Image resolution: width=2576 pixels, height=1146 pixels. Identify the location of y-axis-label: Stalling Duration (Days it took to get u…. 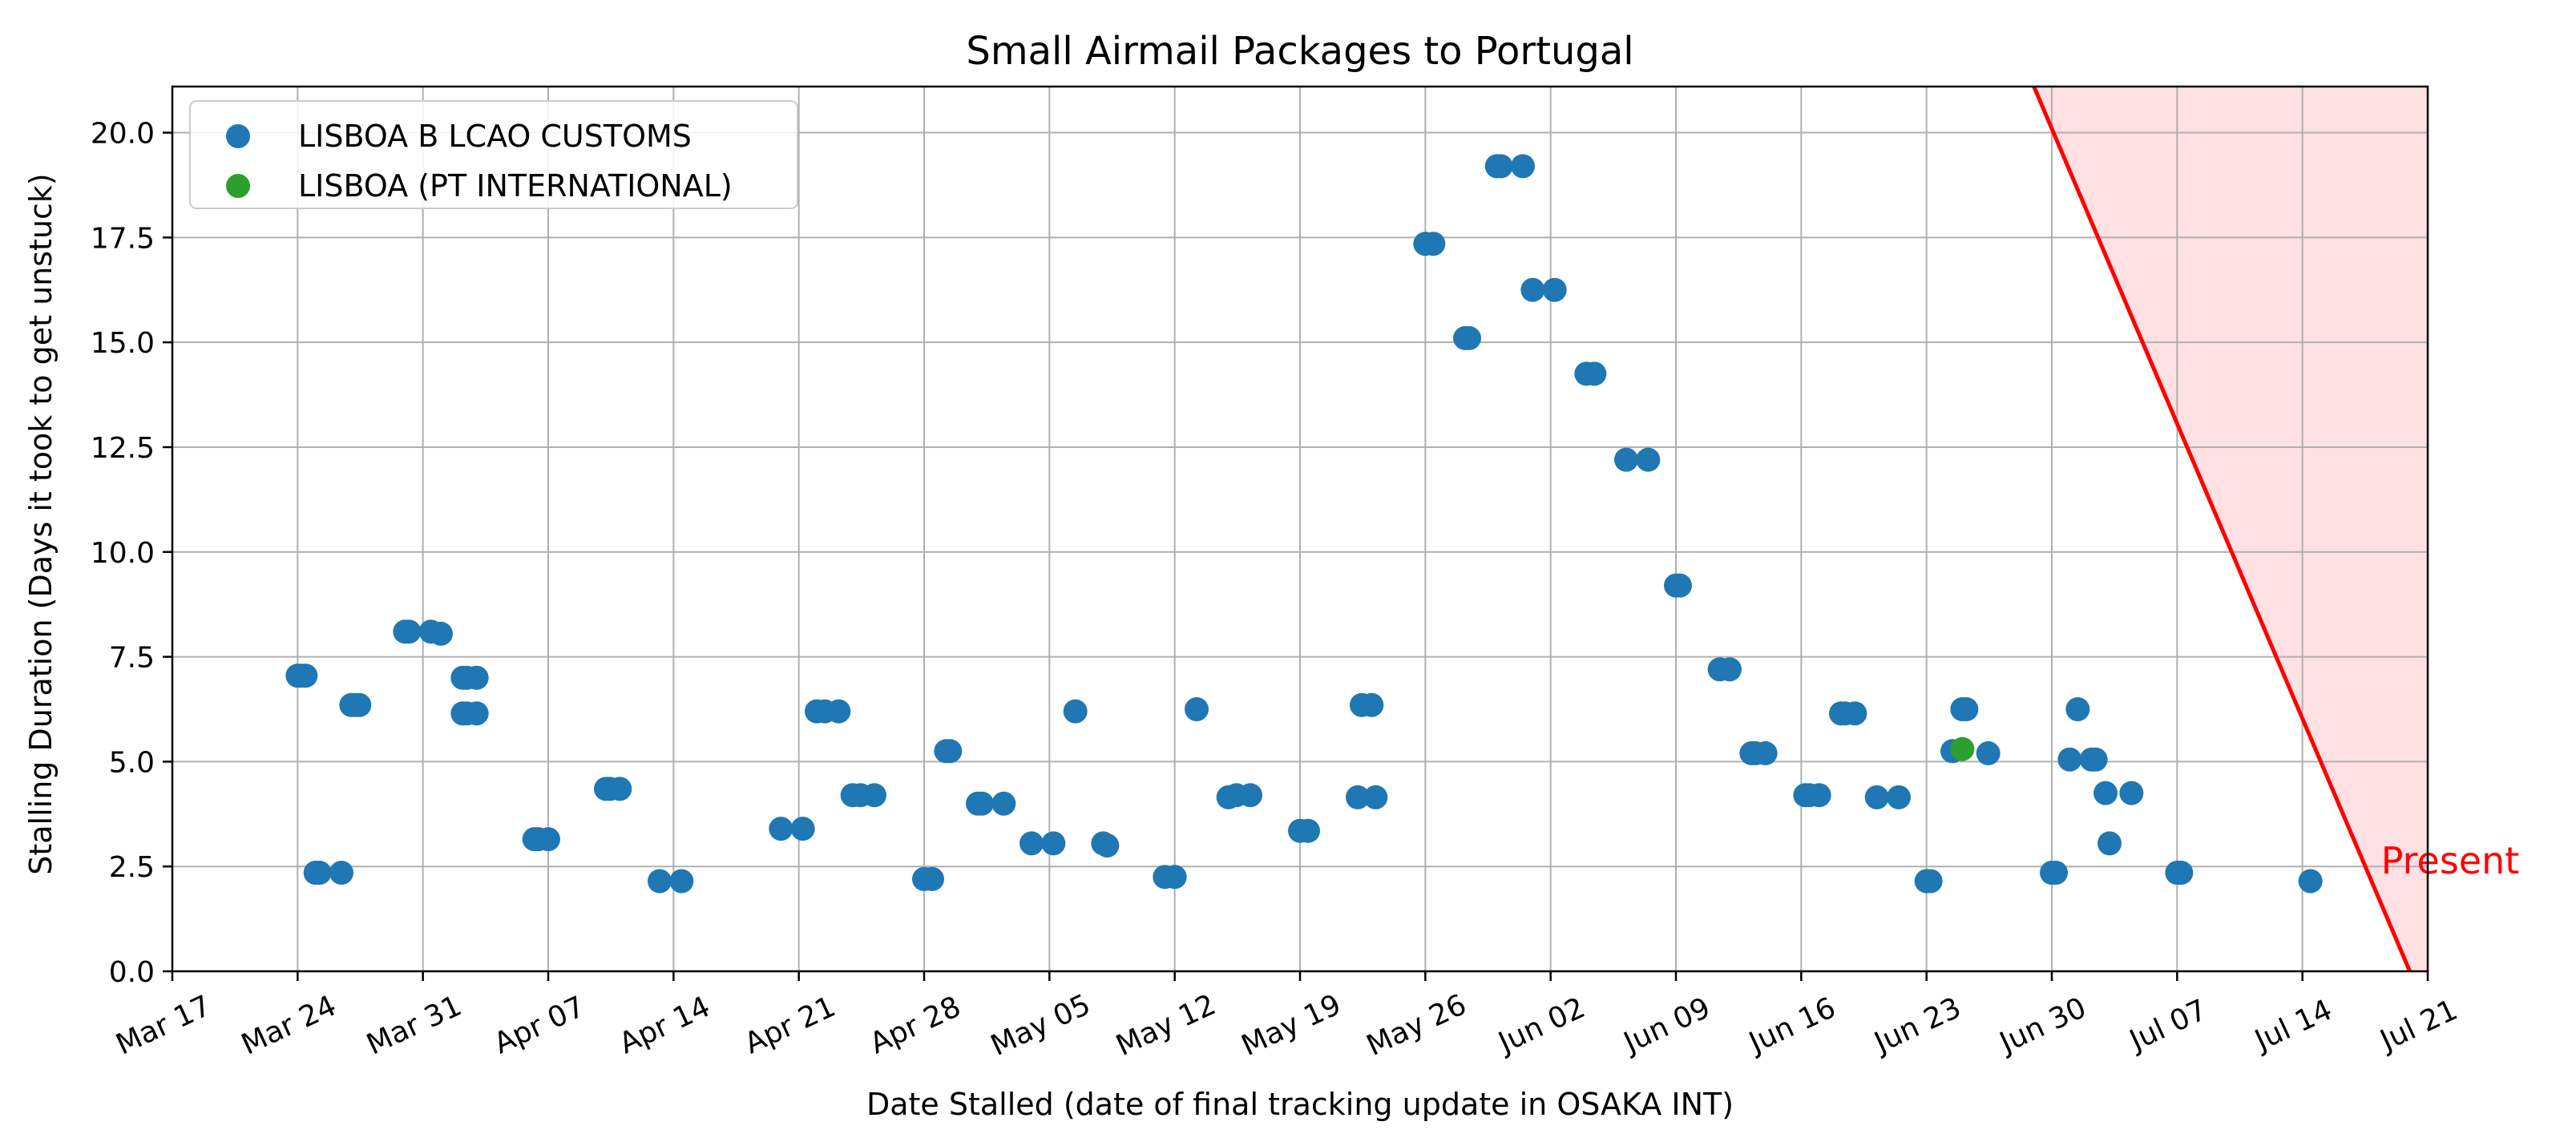
(41, 524).